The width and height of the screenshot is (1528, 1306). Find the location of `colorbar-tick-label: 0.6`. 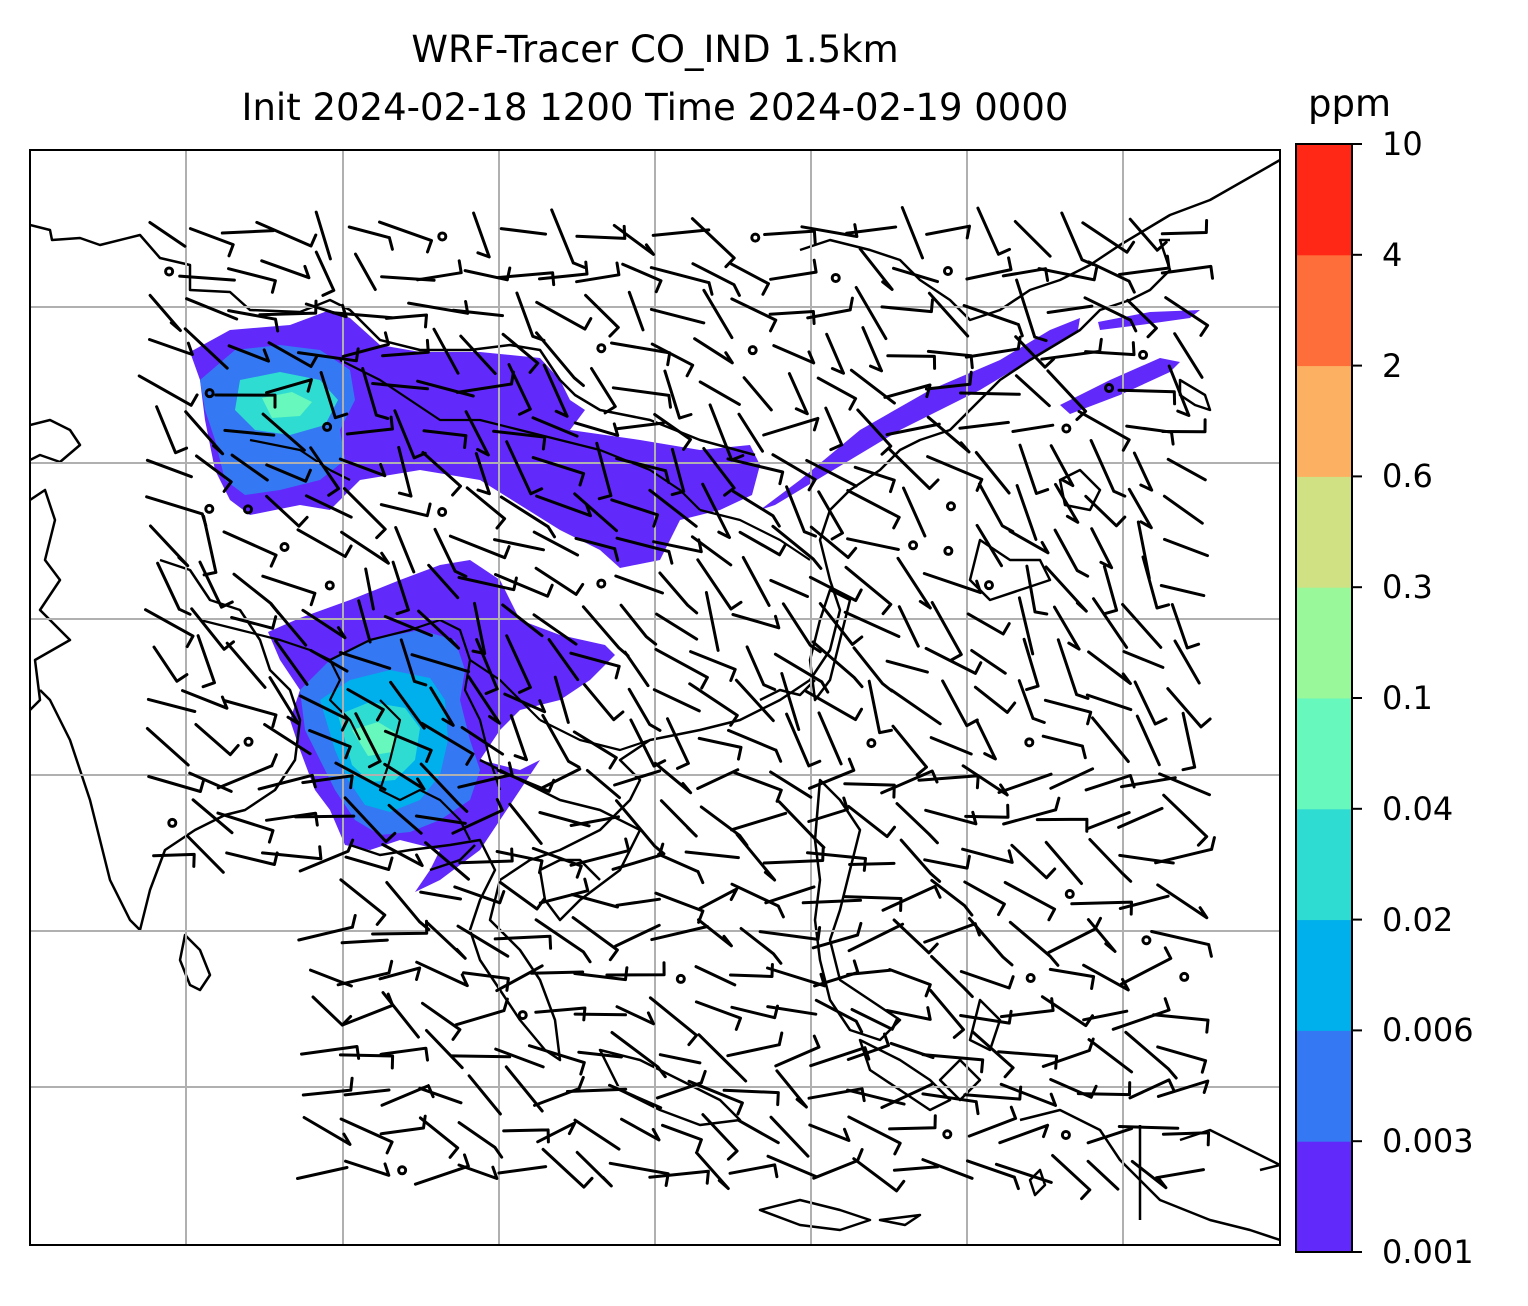

colorbar-tick-label: 0.6 is located at coordinates (1407, 476).